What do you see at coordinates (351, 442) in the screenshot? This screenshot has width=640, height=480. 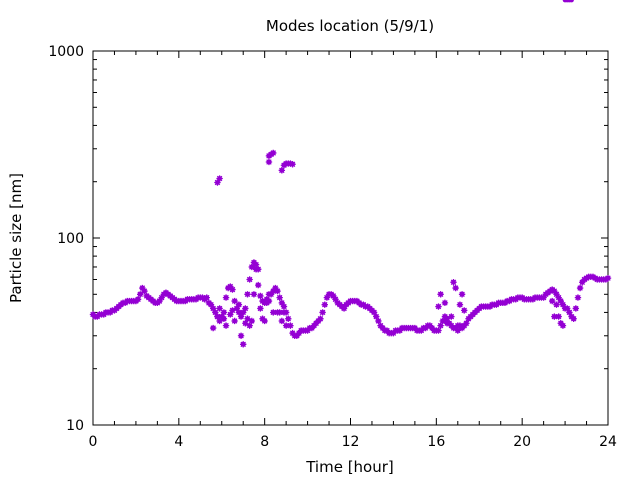 I see `x-tick-label: 12` at bounding box center [351, 442].